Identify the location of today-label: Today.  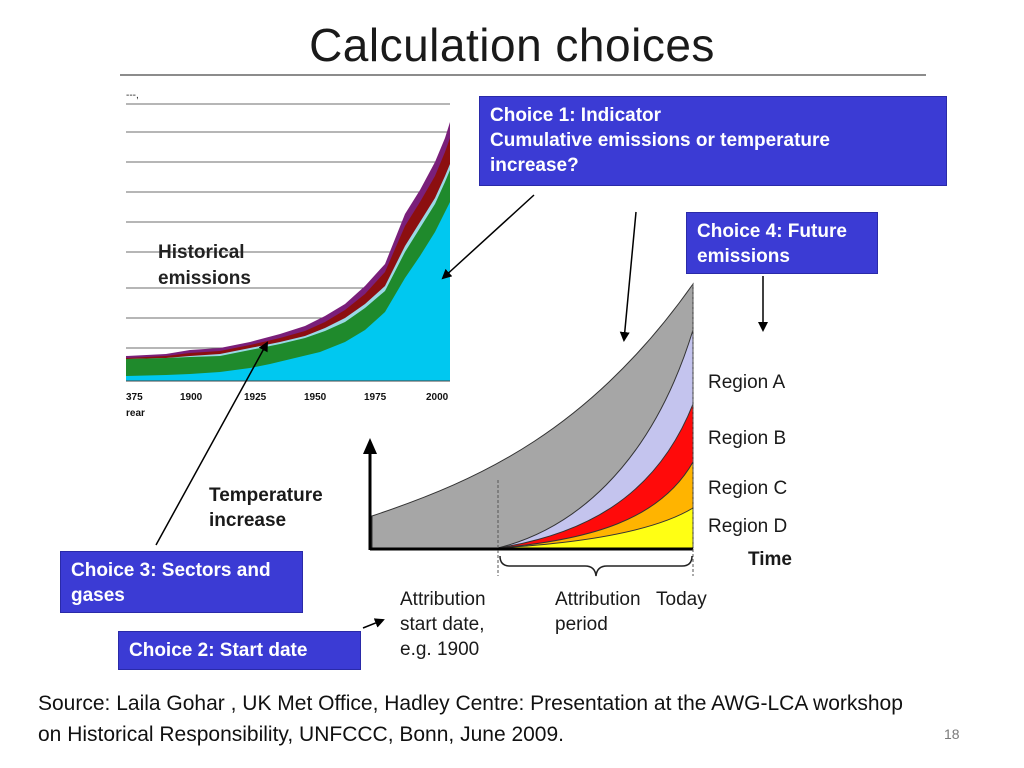
(681, 599).